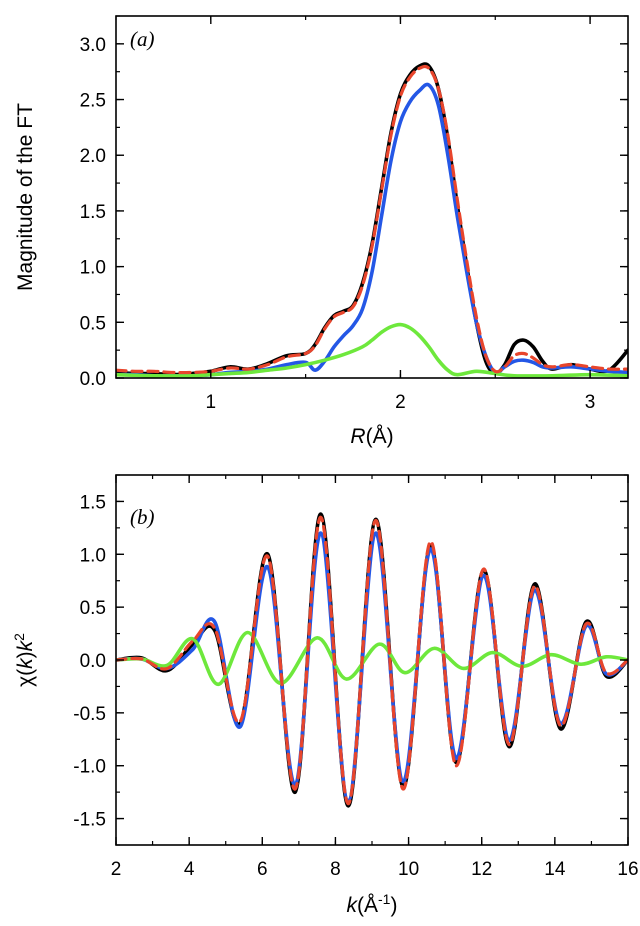 The image size is (640, 926). What do you see at coordinates (89, 714) in the screenshot?
I see `y-tick-label: -0.5` at bounding box center [89, 714].